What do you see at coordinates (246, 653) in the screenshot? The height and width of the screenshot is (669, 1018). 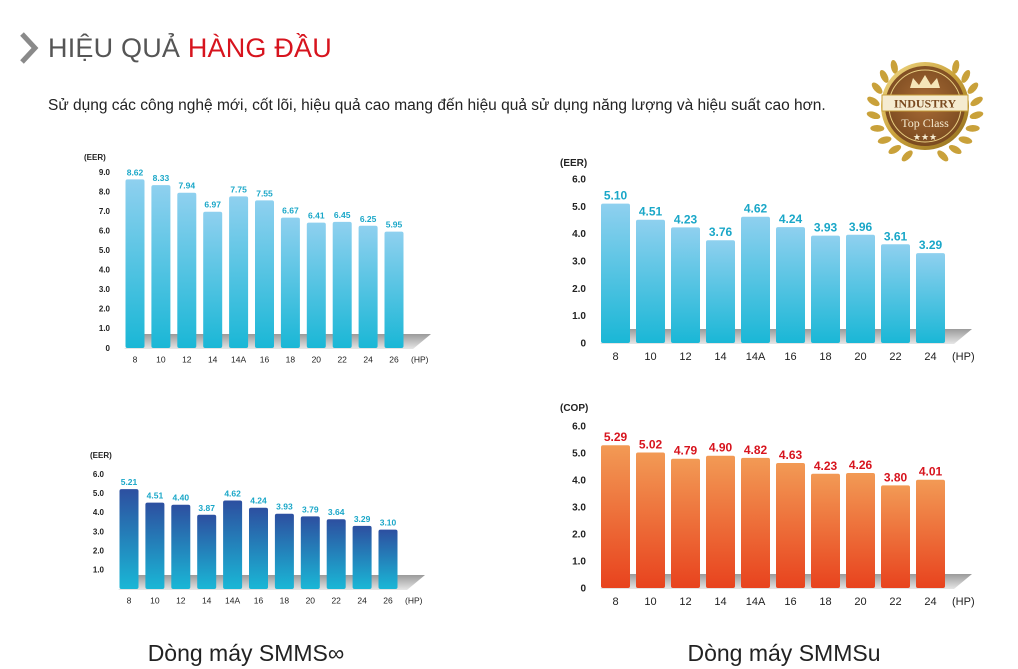 I see `caption-left-series: Dòng máy SMMS∞` at bounding box center [246, 653].